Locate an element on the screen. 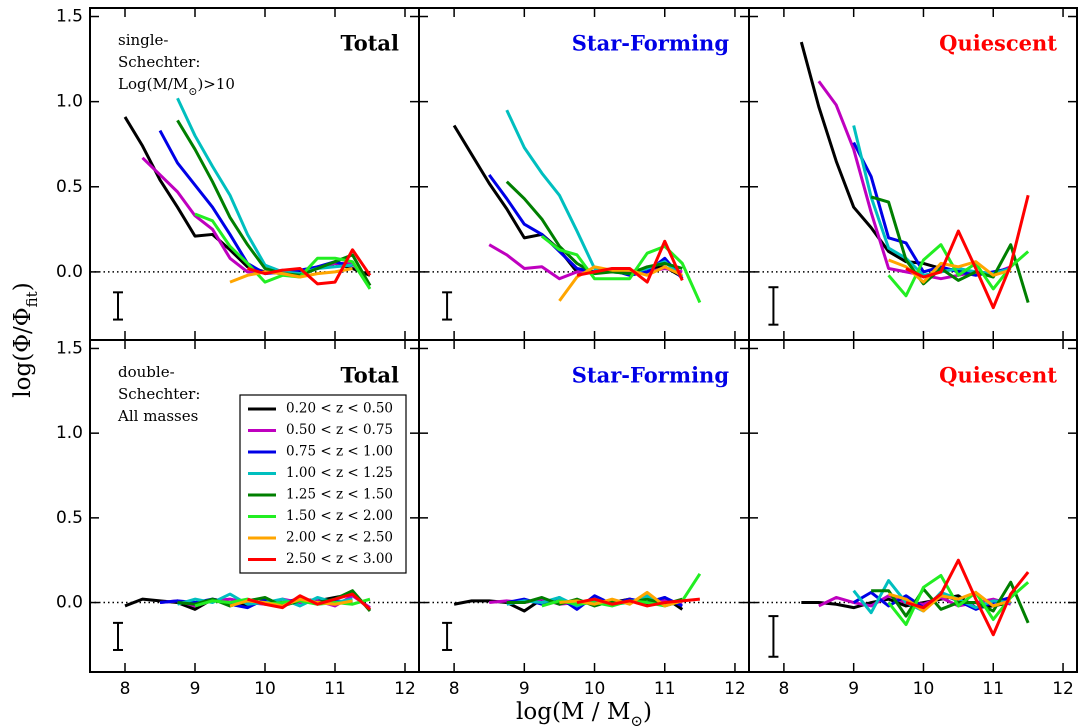 The image size is (1081, 728). text-part: single- is located at coordinates (143, 40).